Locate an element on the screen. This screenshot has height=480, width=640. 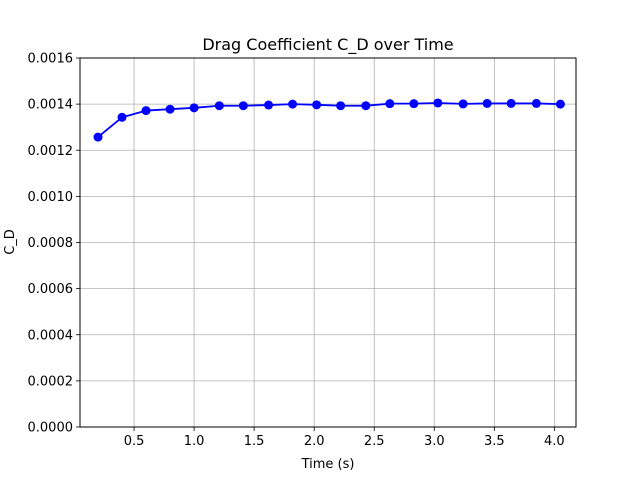
x-tick-label: 2.5 is located at coordinates (374, 441).